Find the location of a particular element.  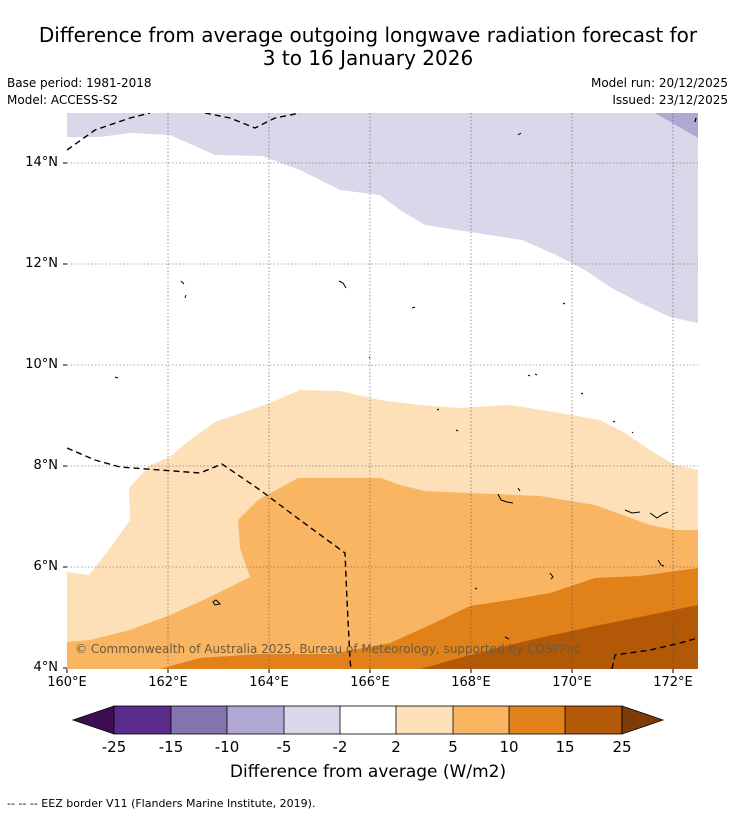

colorbar-label: -15 is located at coordinates (171, 747).